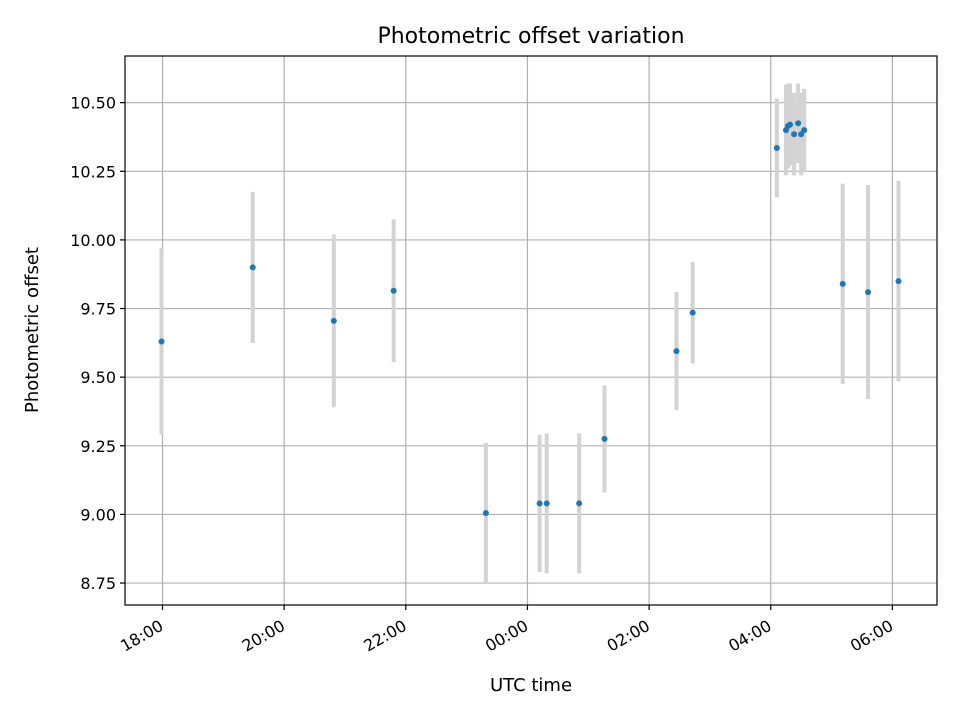  What do you see at coordinates (98, 377) in the screenshot?
I see `y-tick-label: 9.50` at bounding box center [98, 377].